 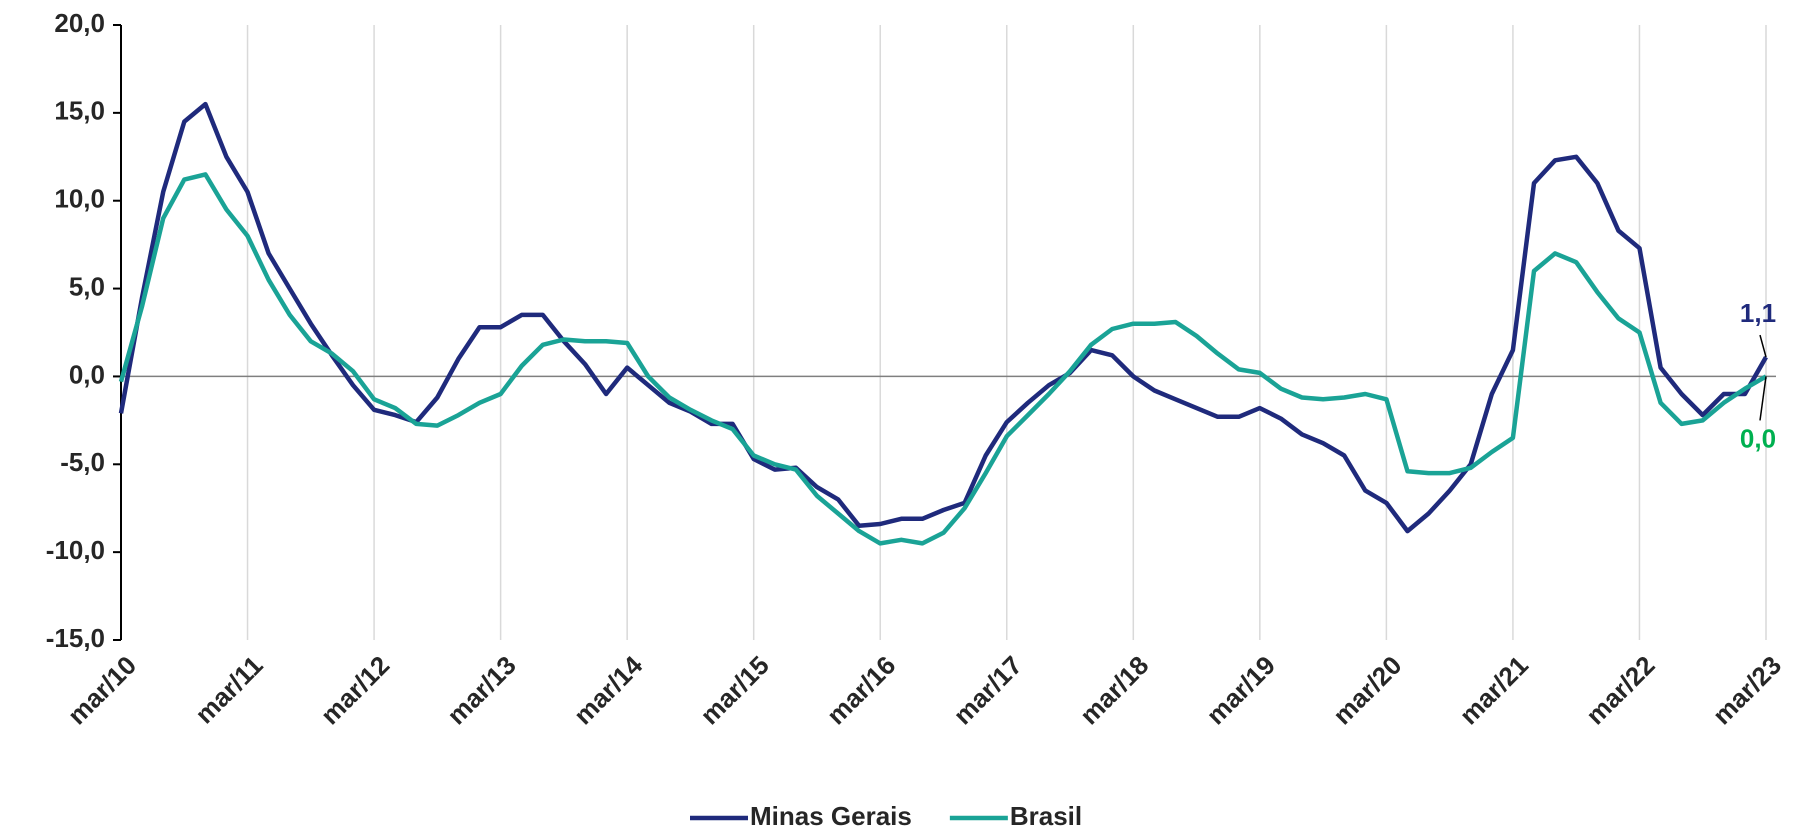 What do you see at coordinates (79, 111) in the screenshot?
I see `y-tick-label: 15,0` at bounding box center [79, 111].